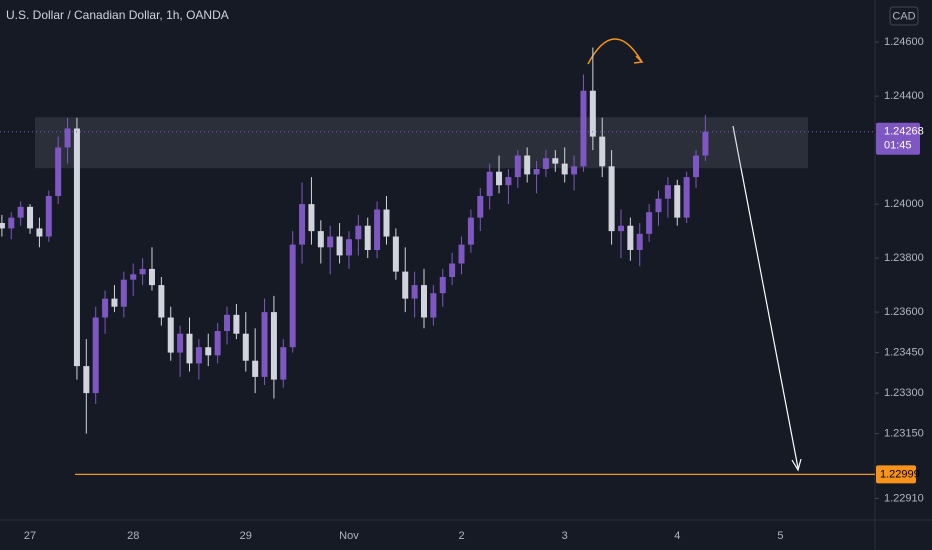 This screenshot has width=932, height=550. I want to click on x-tick-label: 3, so click(565, 536).